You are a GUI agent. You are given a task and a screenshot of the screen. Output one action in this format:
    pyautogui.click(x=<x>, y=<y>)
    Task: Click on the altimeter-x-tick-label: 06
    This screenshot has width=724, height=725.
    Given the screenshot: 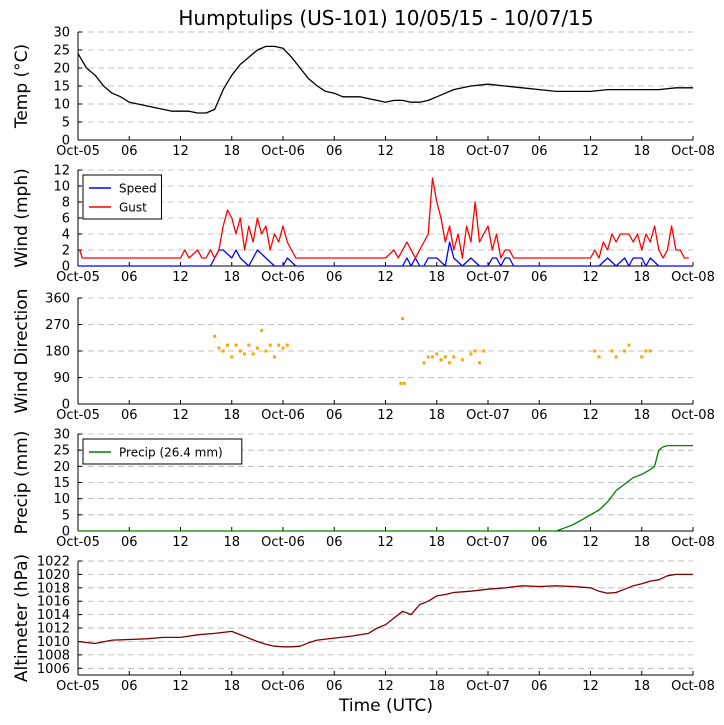 What is the action you would take?
    pyautogui.click(x=539, y=686)
    